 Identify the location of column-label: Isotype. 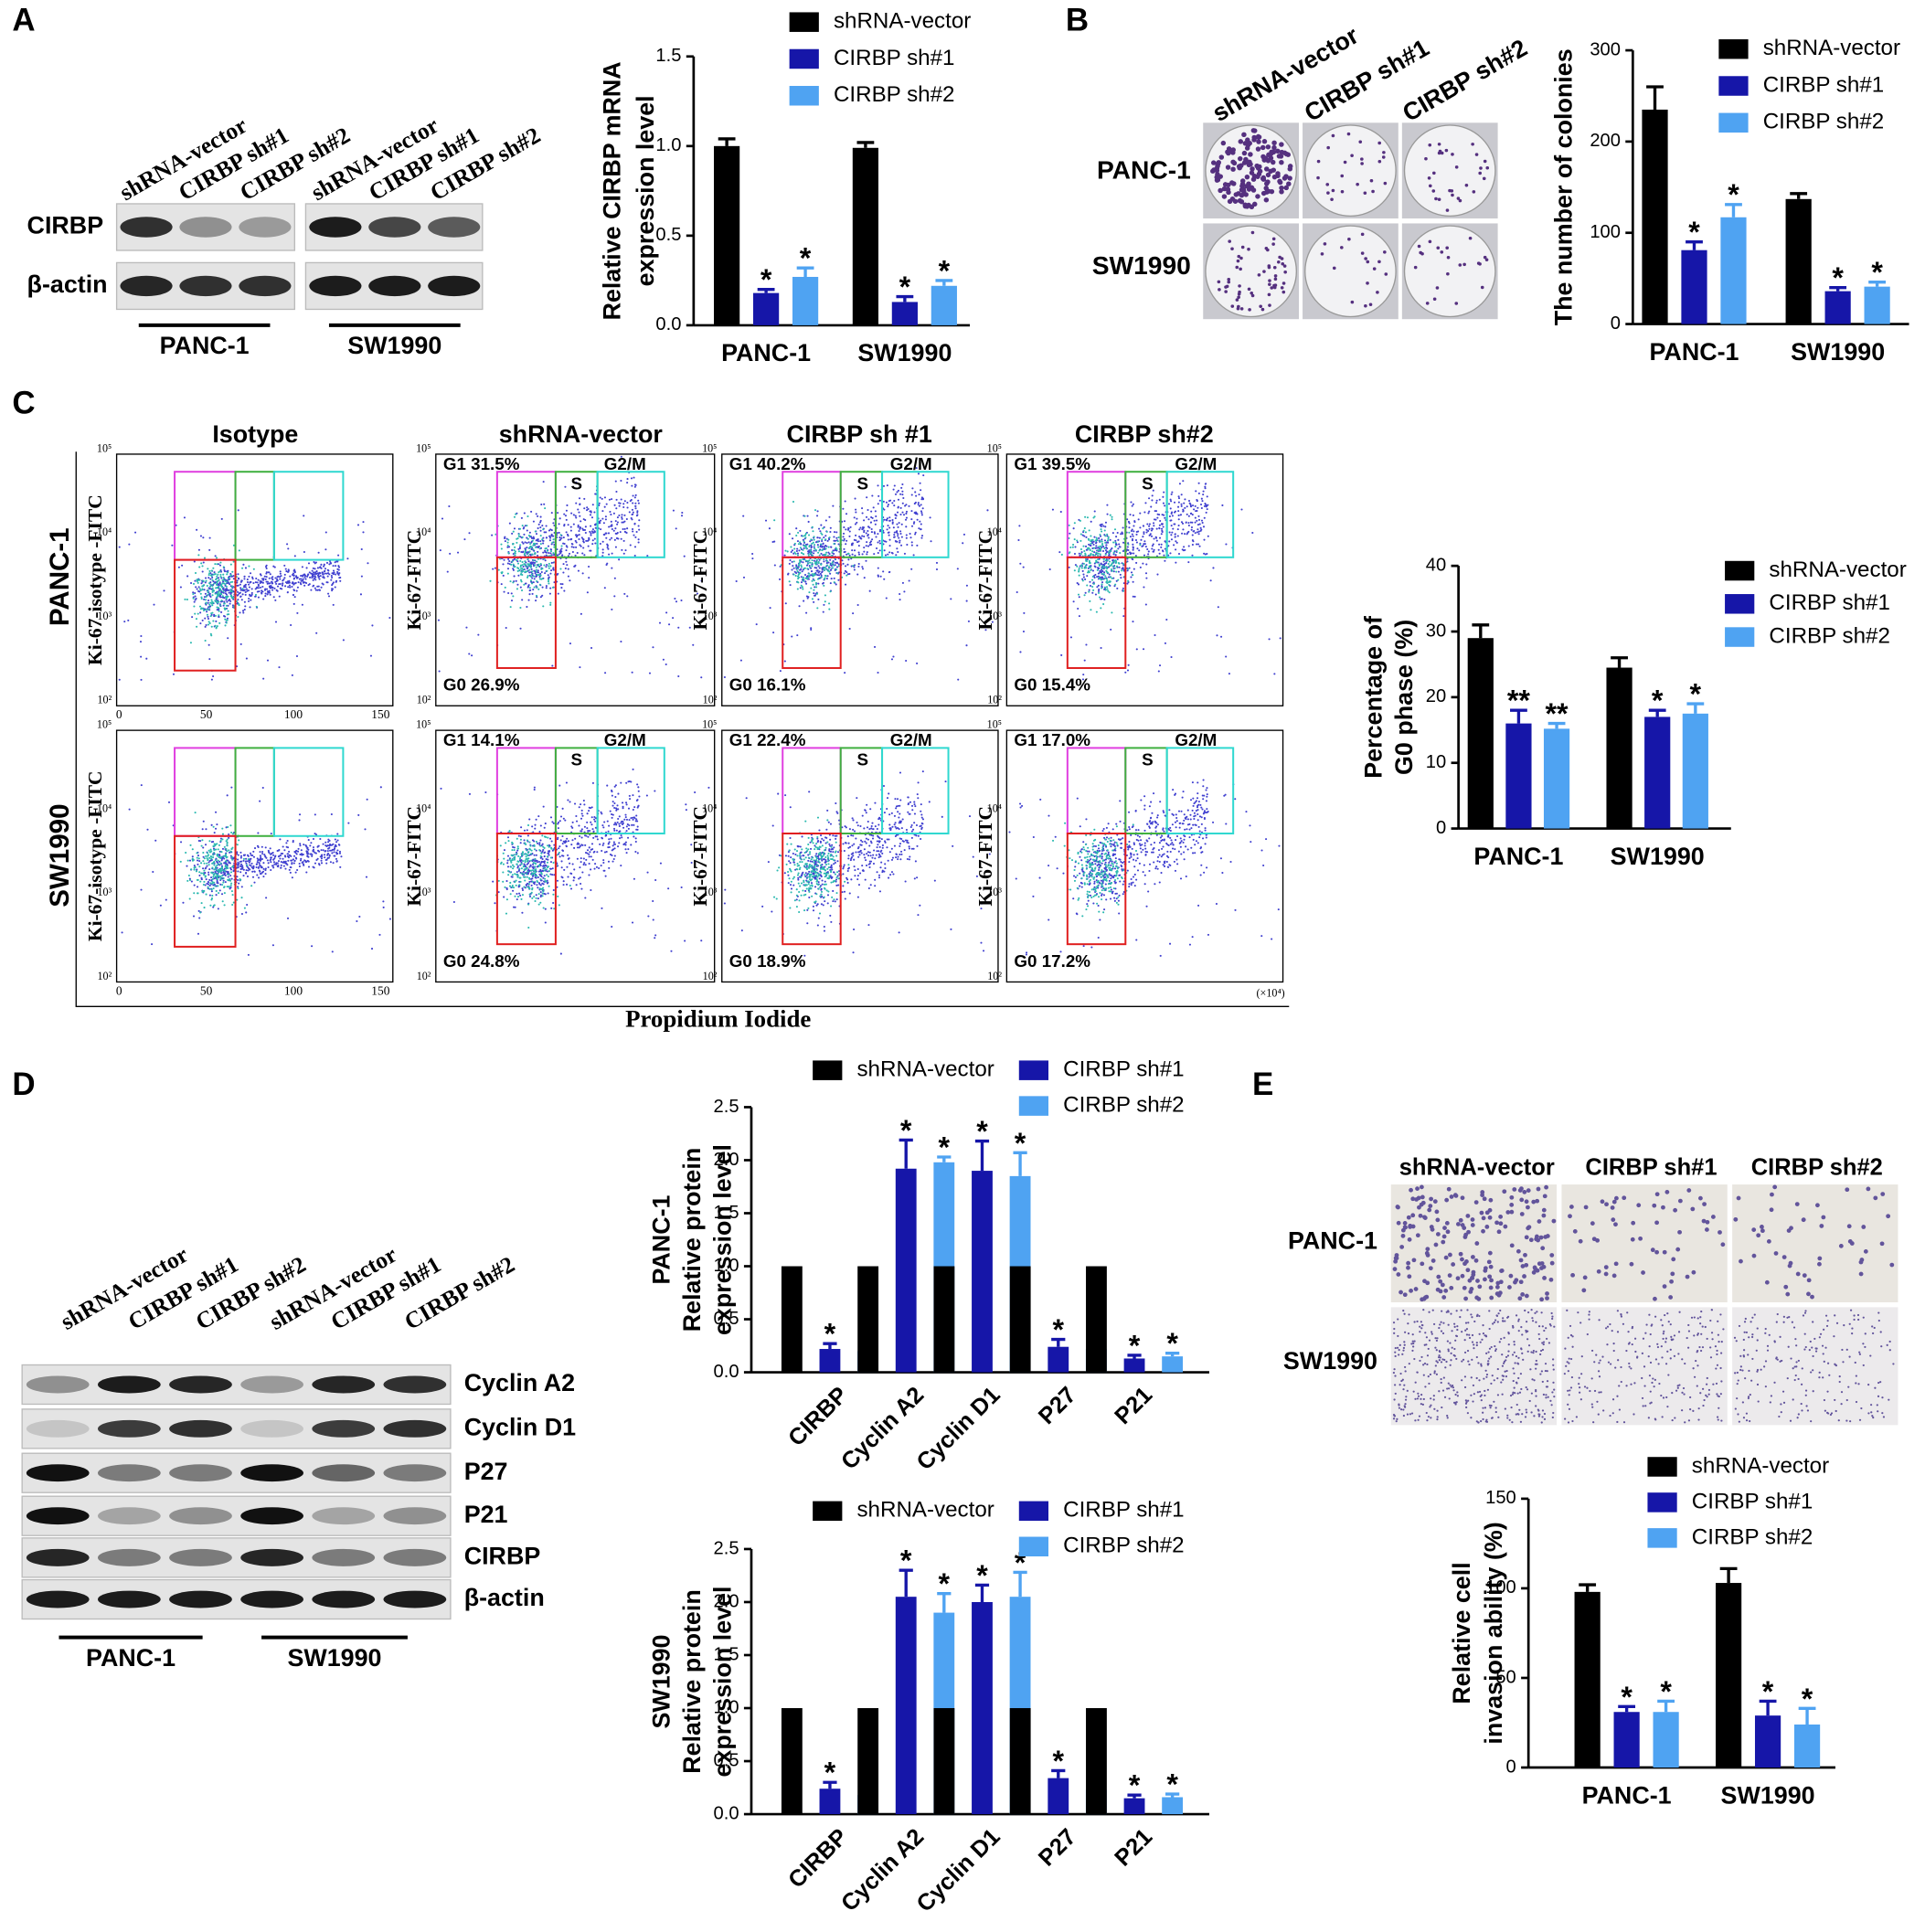
(255, 434).